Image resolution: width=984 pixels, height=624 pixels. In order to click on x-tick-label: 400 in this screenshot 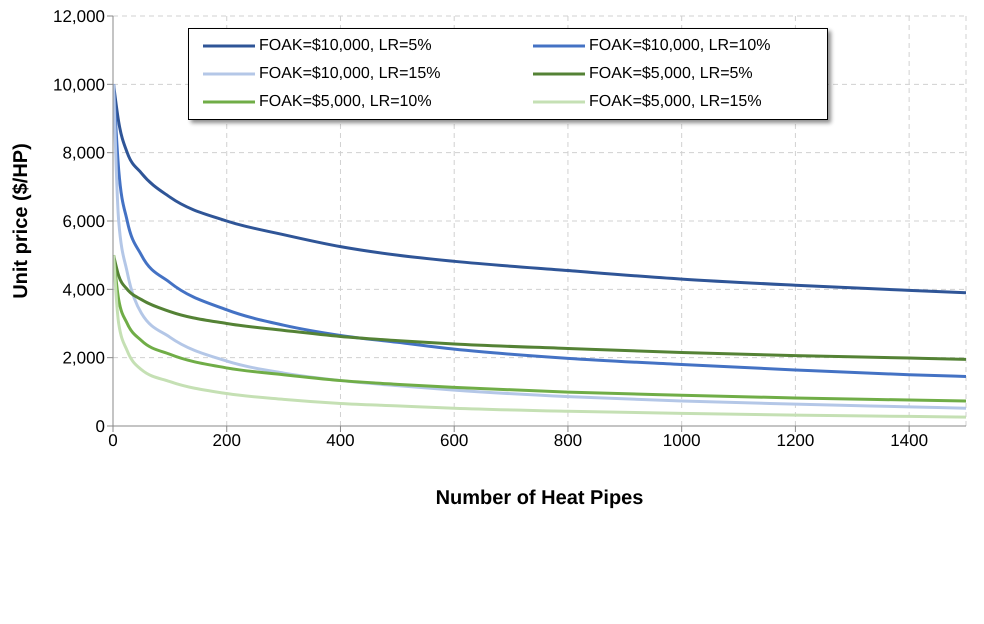, I will do `click(340, 440)`.